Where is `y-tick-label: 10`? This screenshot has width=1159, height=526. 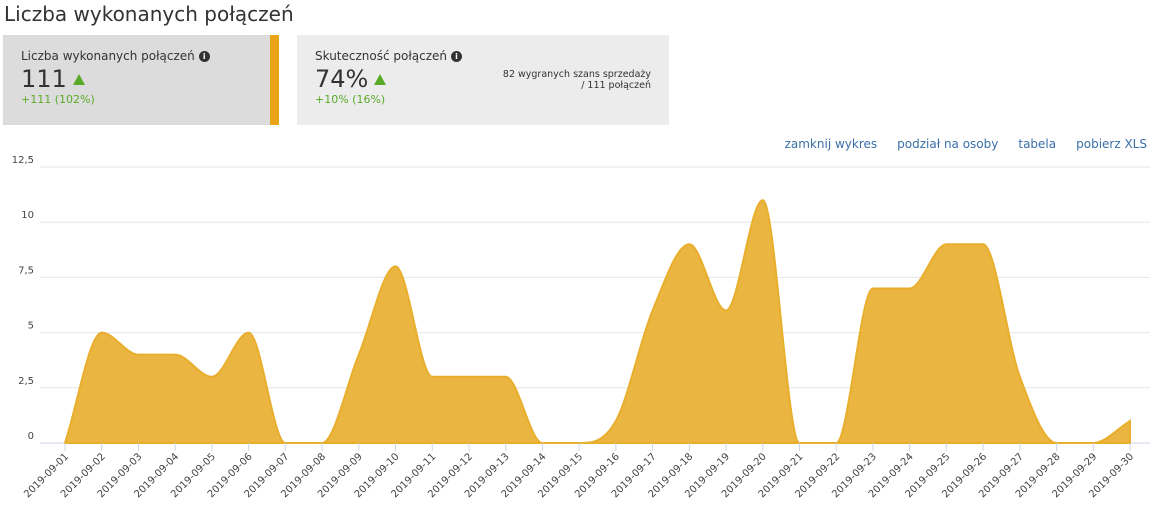 y-tick-label: 10 is located at coordinates (27, 215).